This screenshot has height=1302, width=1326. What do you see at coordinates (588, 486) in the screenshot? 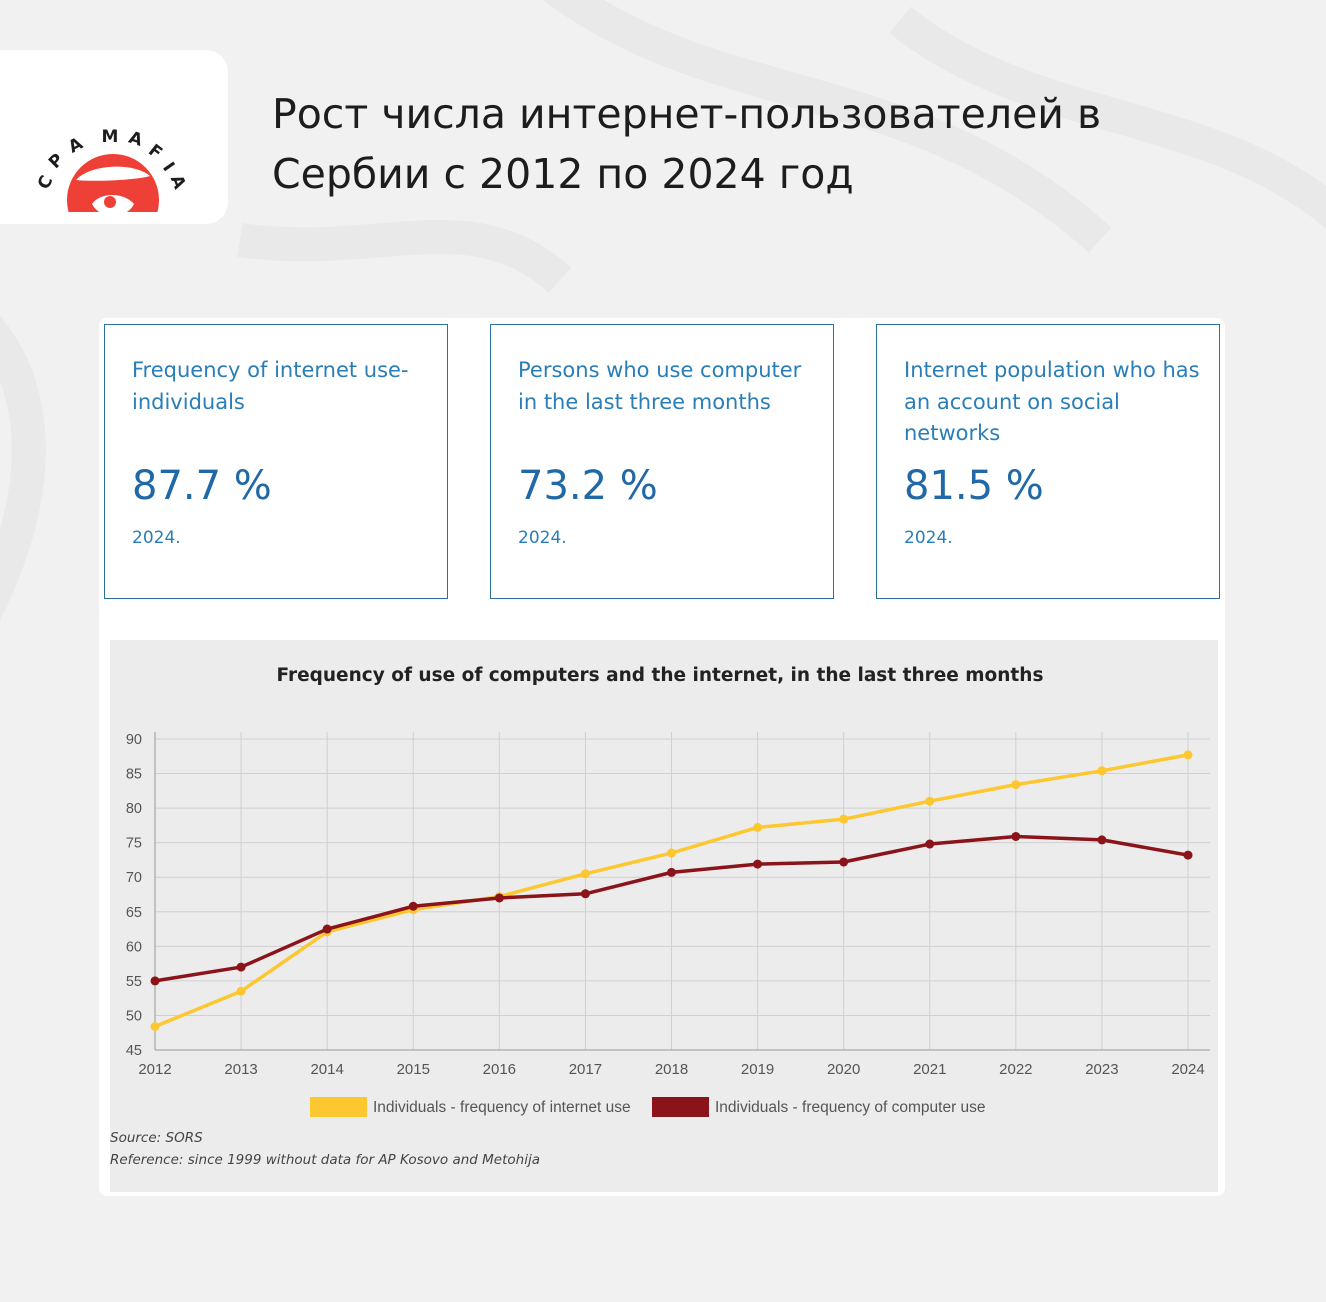
I see `kpi-value: 73.2 %` at bounding box center [588, 486].